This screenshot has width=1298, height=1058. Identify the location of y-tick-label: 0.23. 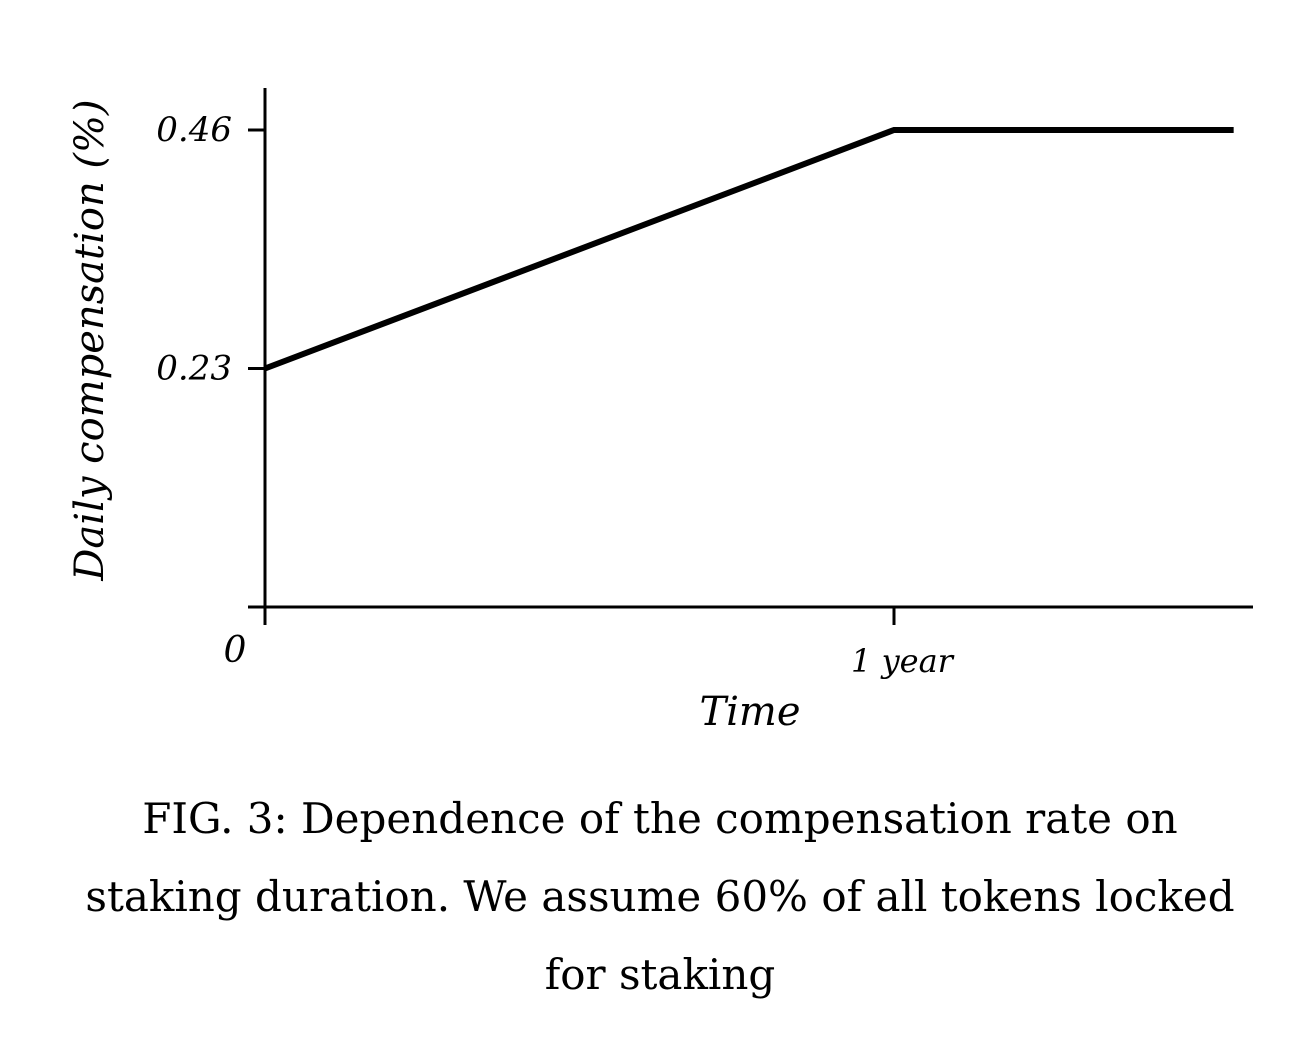
(194, 369).